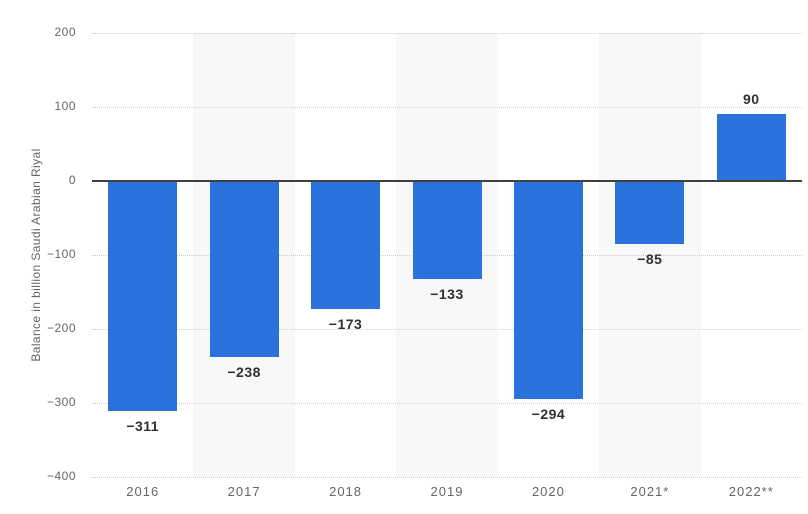 This screenshot has height=514, width=808. What do you see at coordinates (650, 258) in the screenshot?
I see `bar-value-label: −85` at bounding box center [650, 258].